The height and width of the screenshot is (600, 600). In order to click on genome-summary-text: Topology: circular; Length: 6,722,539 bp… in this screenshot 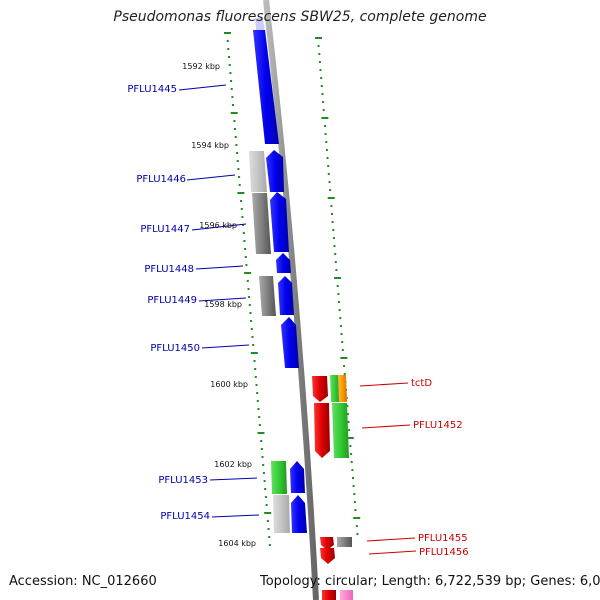, I will do `click(430, 581)`.